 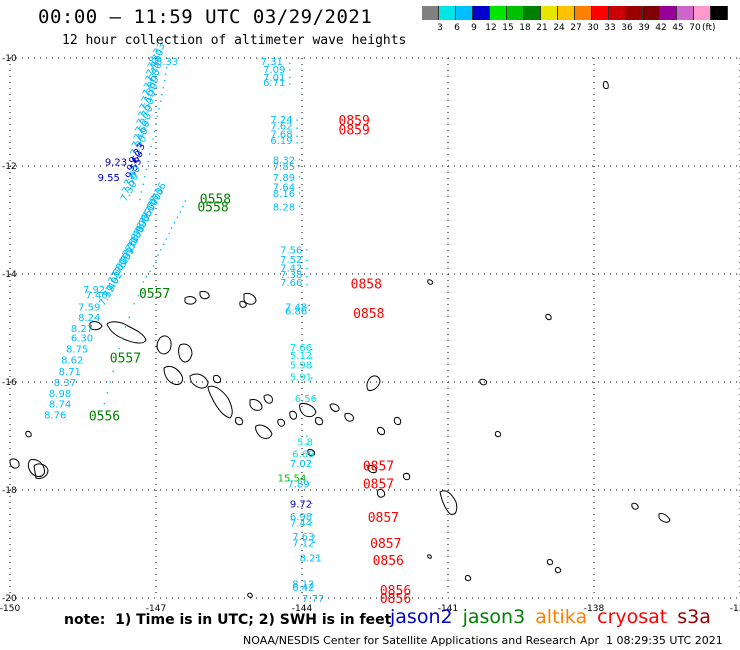 I want to click on swh-value-label: 6.30, so click(x=82, y=339).